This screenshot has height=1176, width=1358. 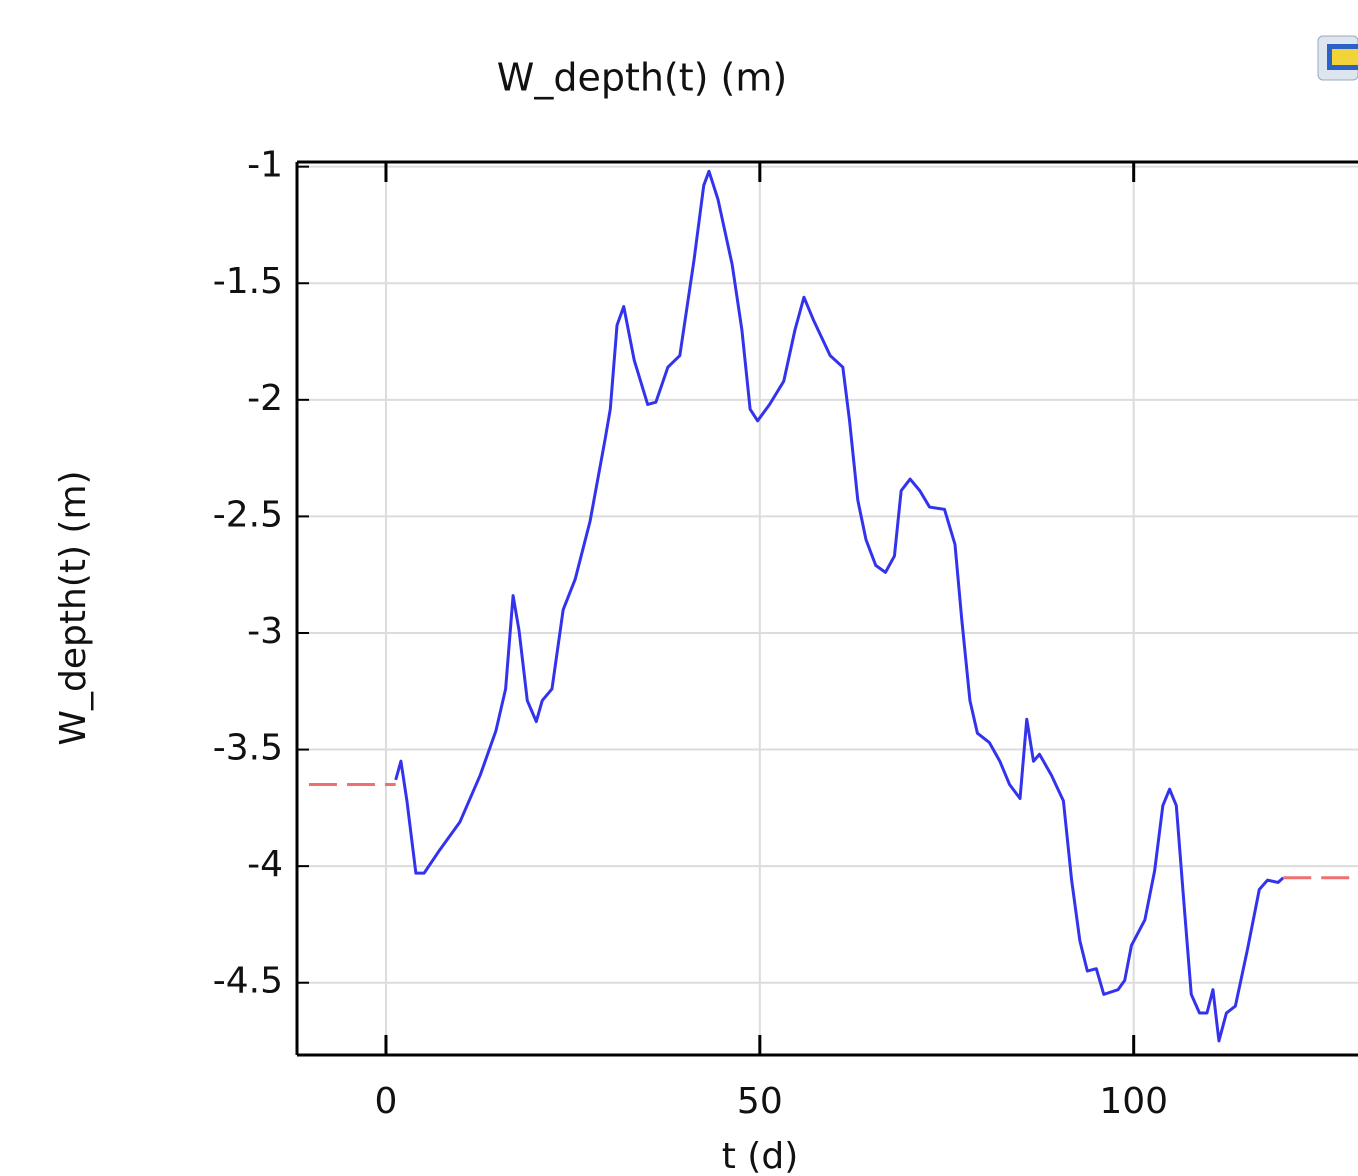 I want to click on y-tick-label: -4.5, so click(x=248, y=981).